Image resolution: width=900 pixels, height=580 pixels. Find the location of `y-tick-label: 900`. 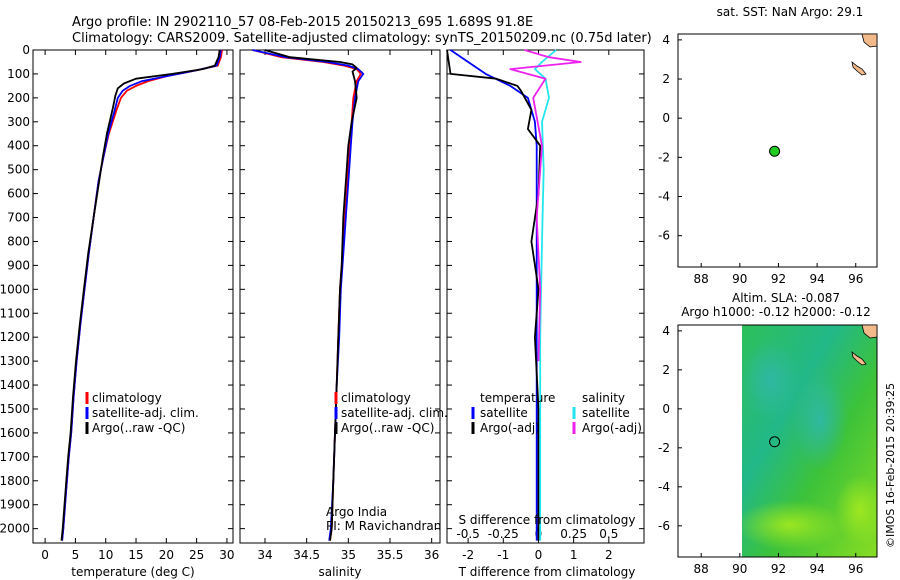

y-tick-label: 900 is located at coordinates (18, 265).